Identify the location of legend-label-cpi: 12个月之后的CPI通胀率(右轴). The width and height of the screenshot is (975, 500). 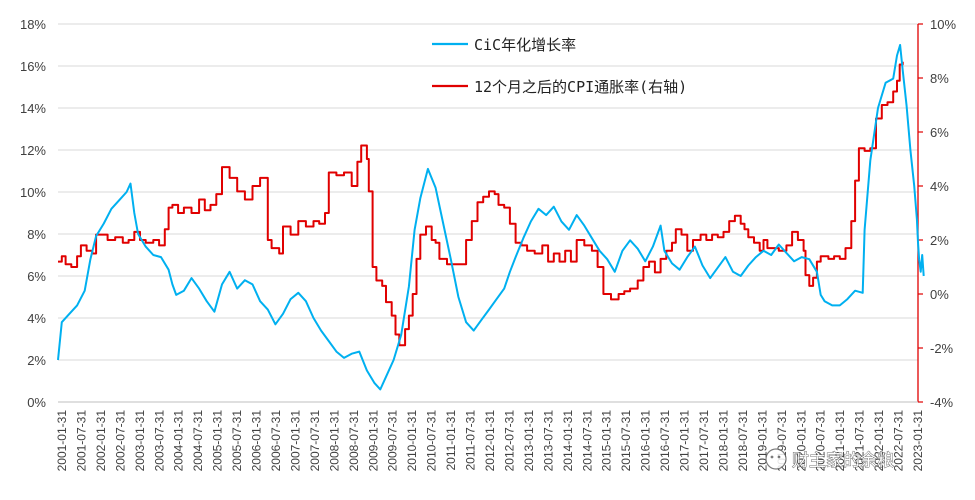
(580, 87).